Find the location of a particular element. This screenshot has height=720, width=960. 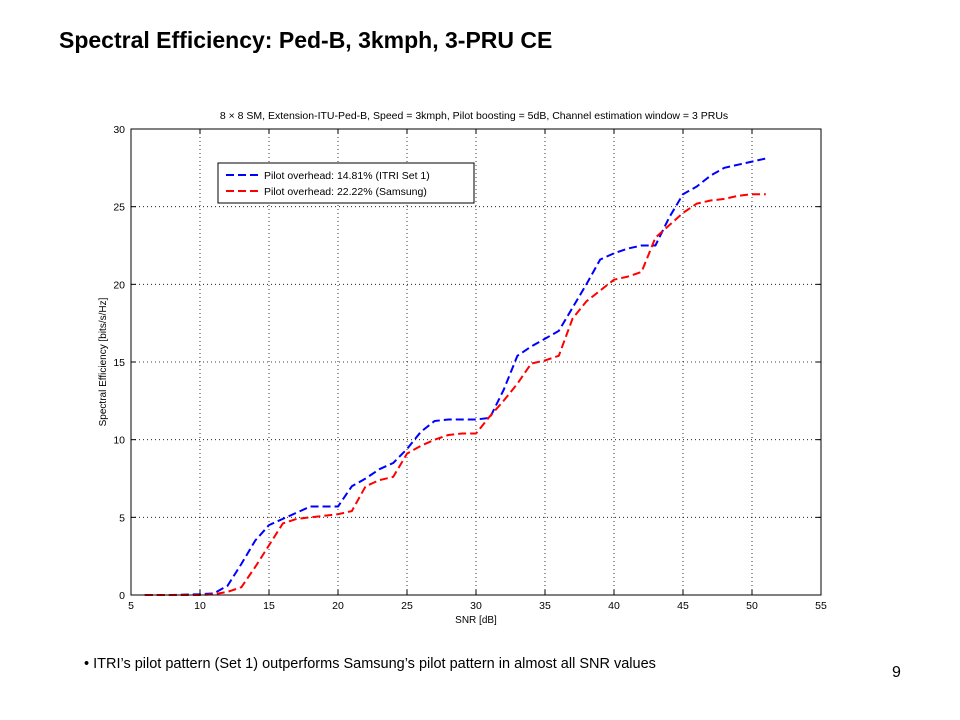

y-tick-label: 20 is located at coordinates (119, 285).